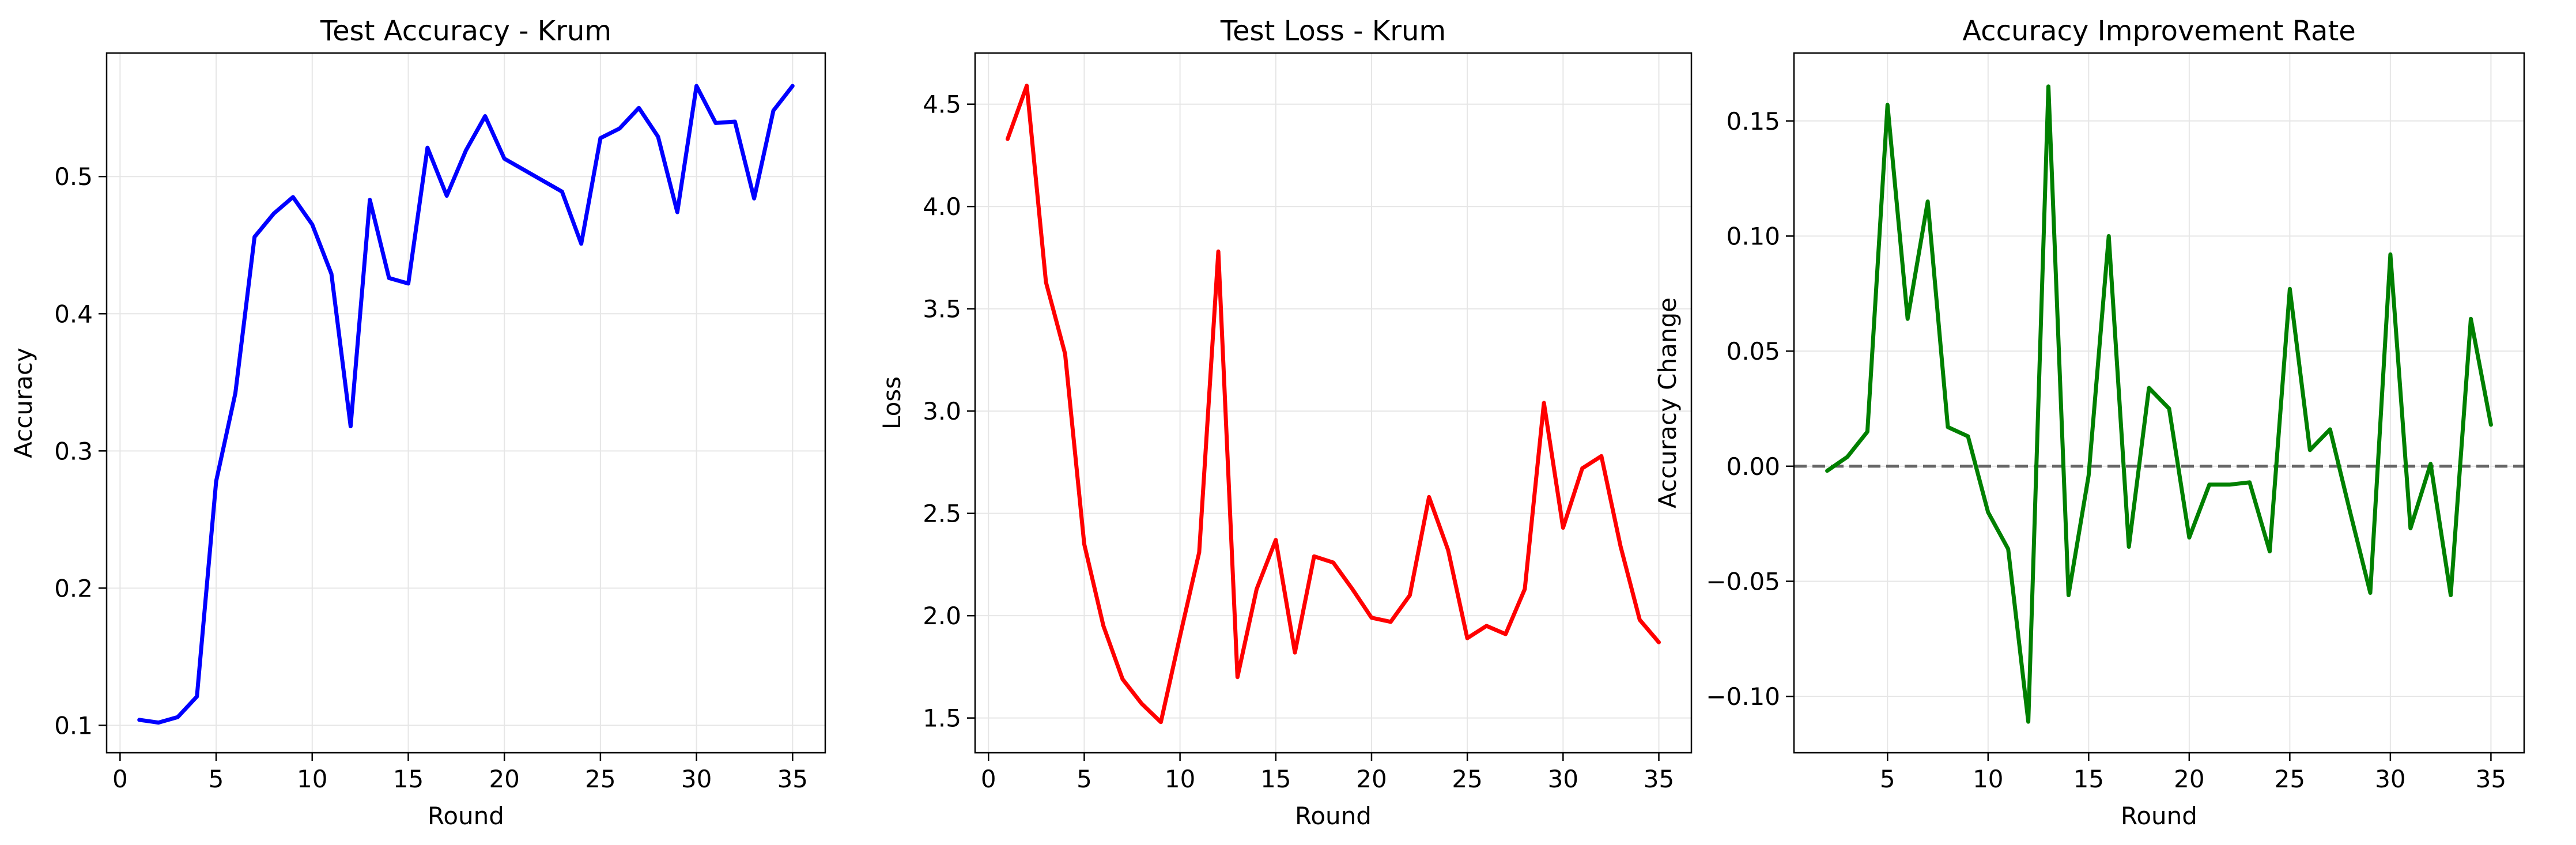  I want to click on y-tick-label: 0.5, so click(73, 177).